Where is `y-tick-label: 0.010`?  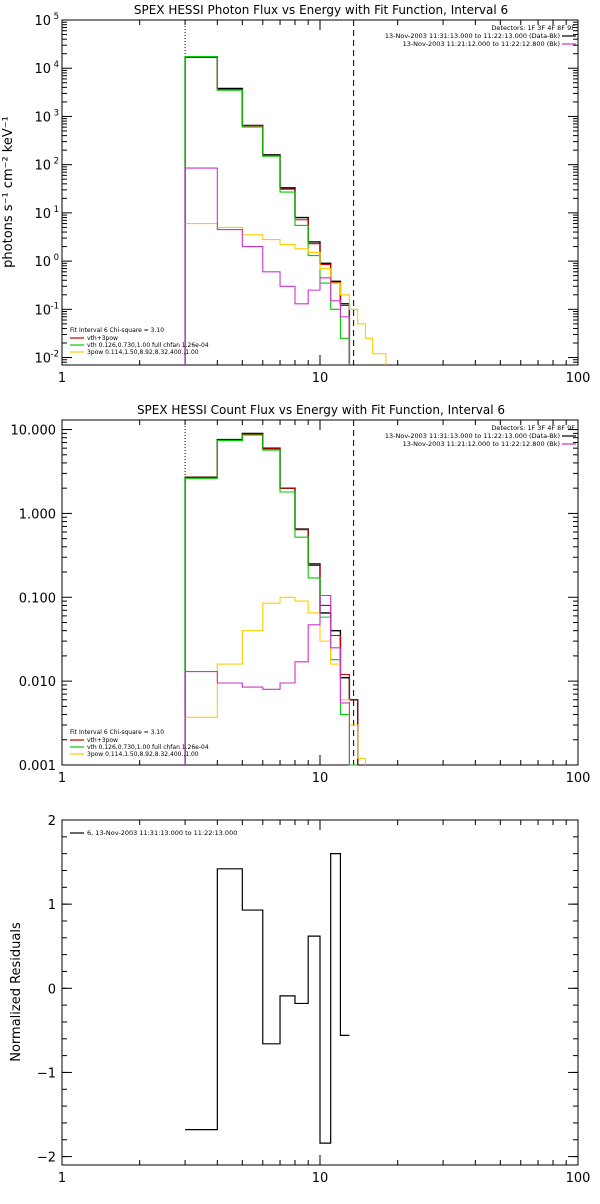 y-tick-label: 0.010 is located at coordinates (37, 682).